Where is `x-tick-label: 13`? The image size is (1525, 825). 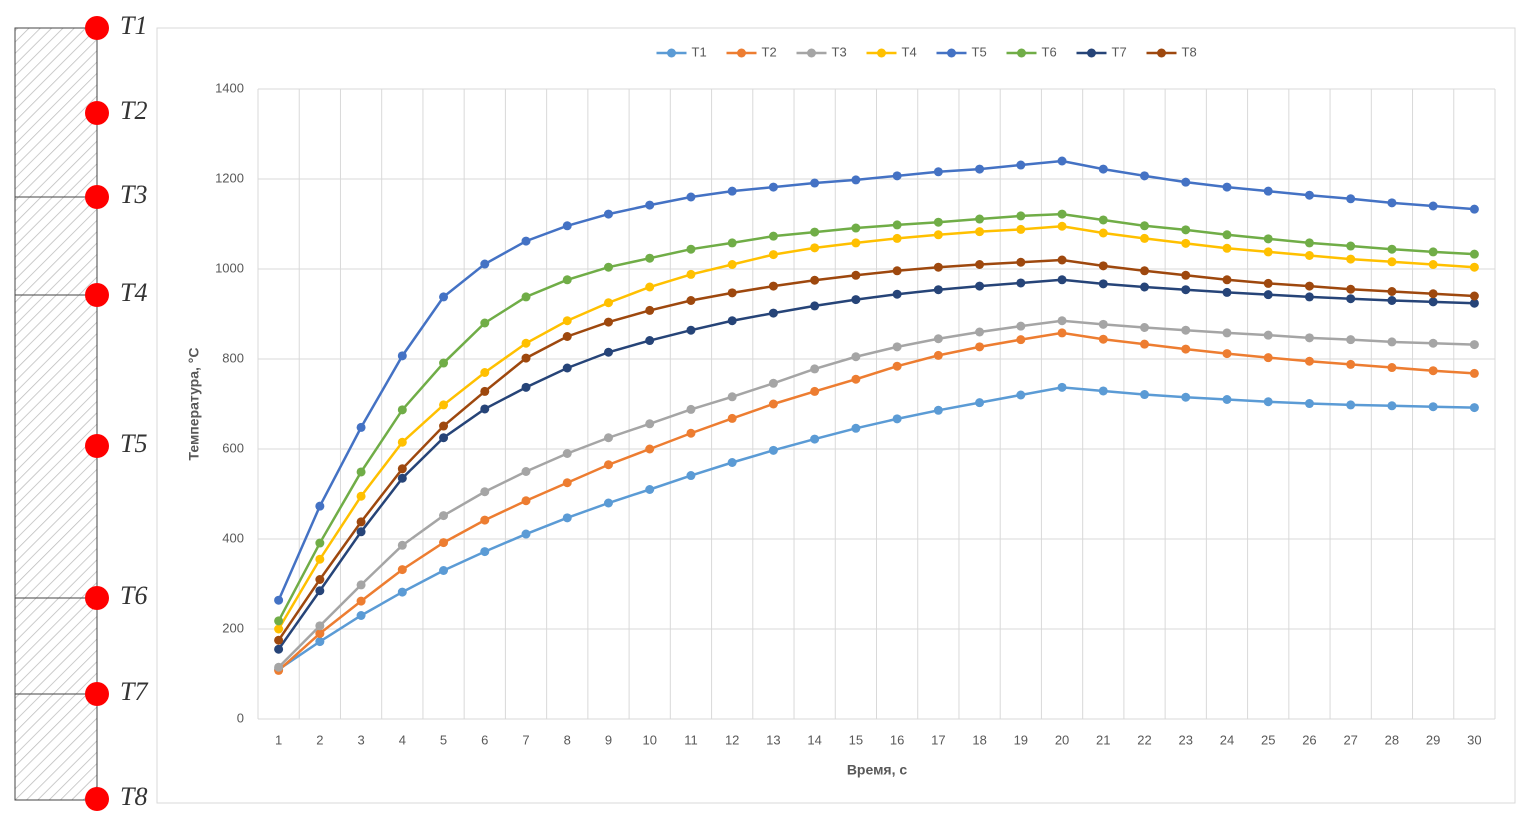 x-tick-label: 13 is located at coordinates (773, 739).